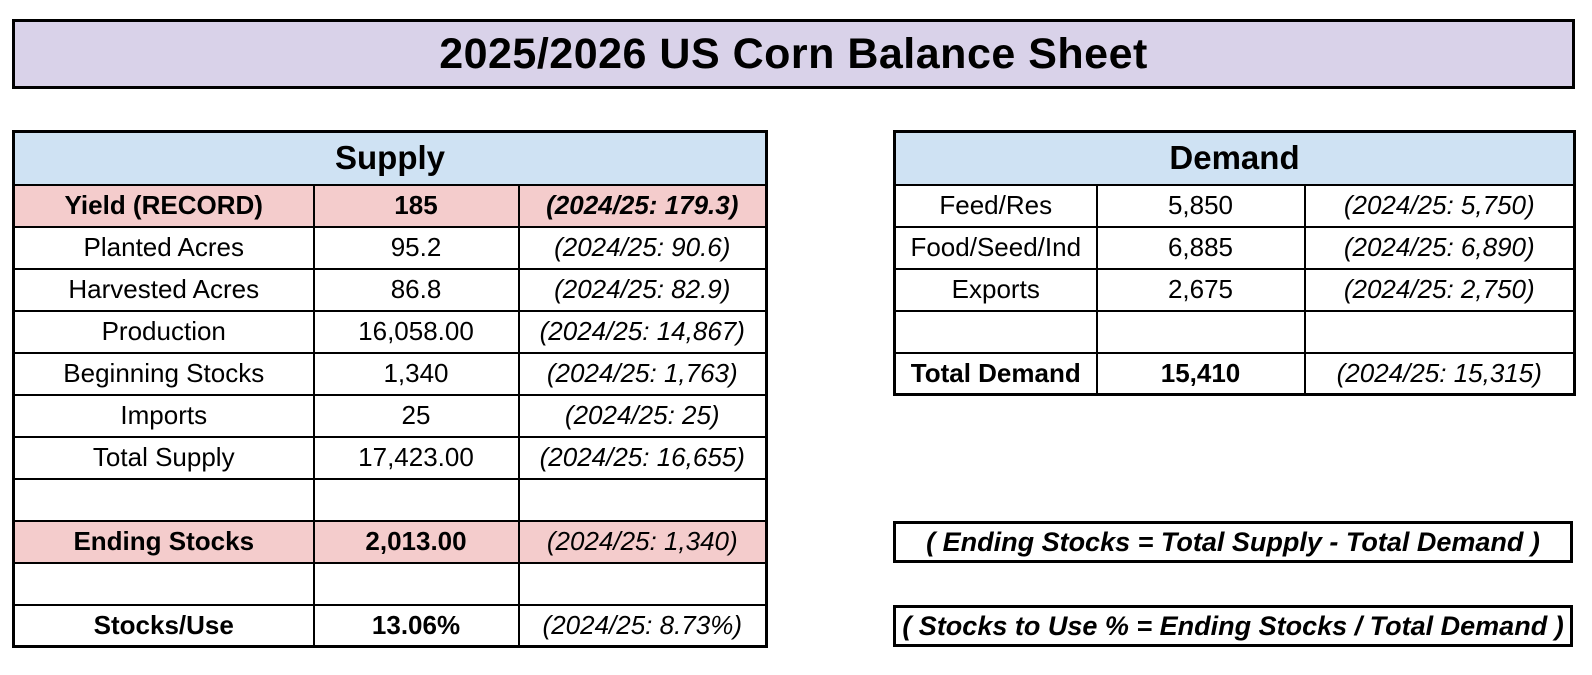 Image resolution: width=1592 pixels, height=675 pixels. I want to click on supply-row: Ending Stocks 2,013.00 (2024/25: 1,340), so click(390, 541).